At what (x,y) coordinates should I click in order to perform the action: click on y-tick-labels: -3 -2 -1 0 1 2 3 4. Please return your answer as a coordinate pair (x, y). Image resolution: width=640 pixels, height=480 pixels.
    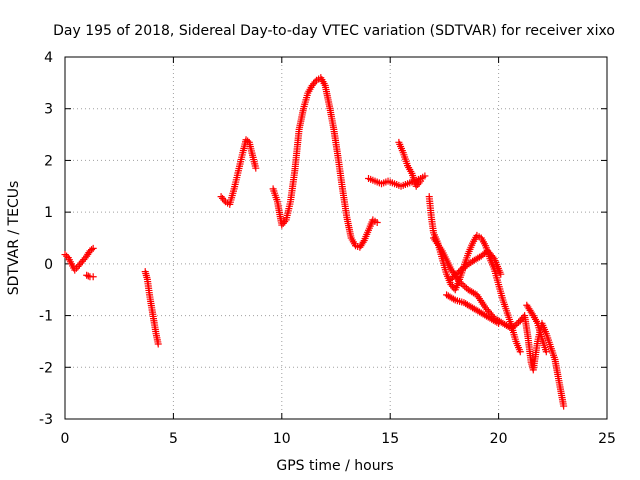
    Looking at the image, I should click on (46, 239).